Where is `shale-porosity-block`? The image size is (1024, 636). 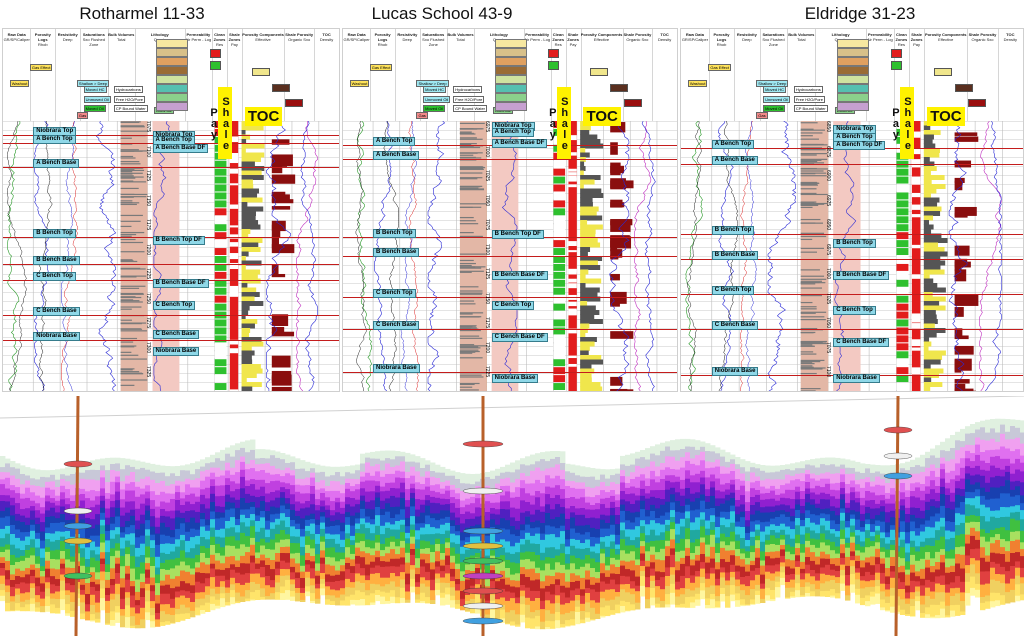 shale-porosity-block is located at coordinates (960, 275).